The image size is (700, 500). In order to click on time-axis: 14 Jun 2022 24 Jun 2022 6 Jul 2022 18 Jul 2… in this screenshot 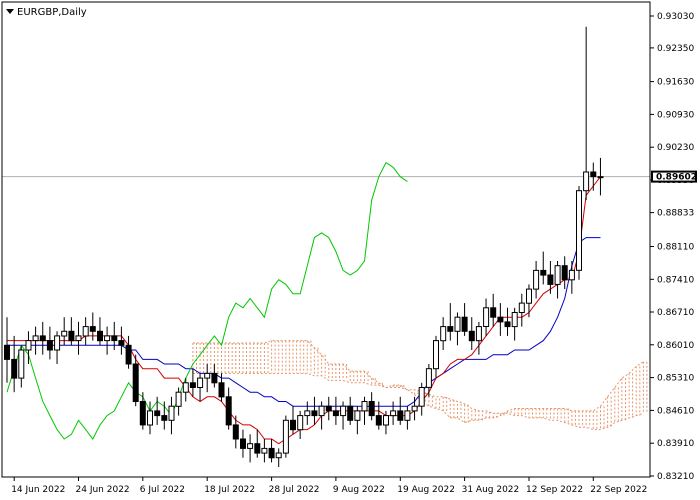, I will do `click(329, 486)`.